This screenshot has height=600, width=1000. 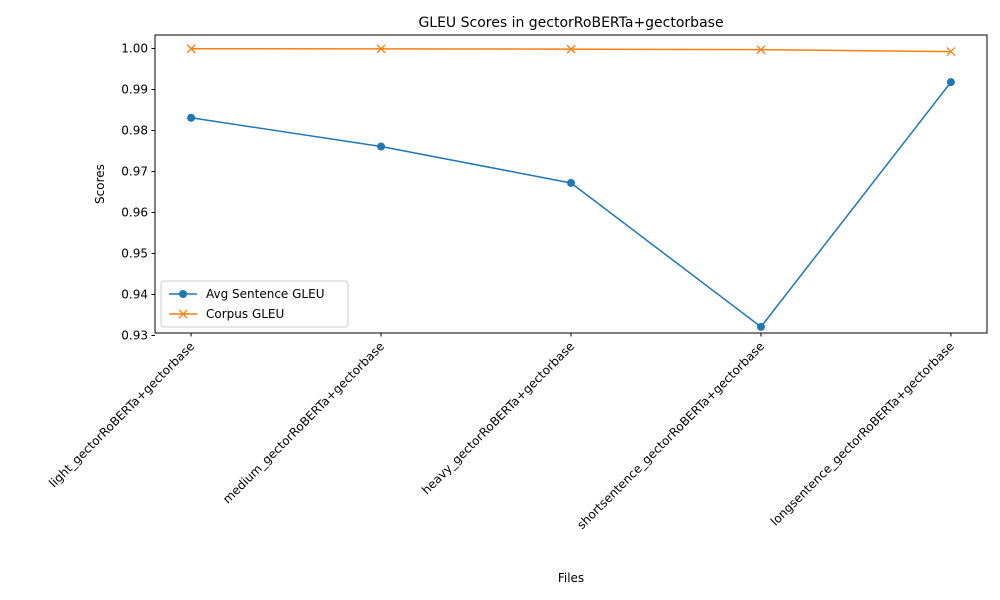 I want to click on y-tick-label: 0.96, so click(x=134, y=212).